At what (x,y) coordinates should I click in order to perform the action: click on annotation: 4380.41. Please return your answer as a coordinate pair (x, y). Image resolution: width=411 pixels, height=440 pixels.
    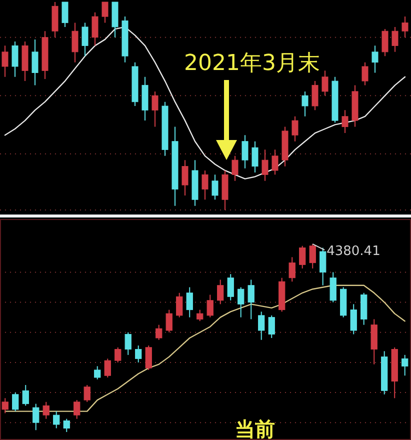
    Looking at the image, I should click on (353, 251).